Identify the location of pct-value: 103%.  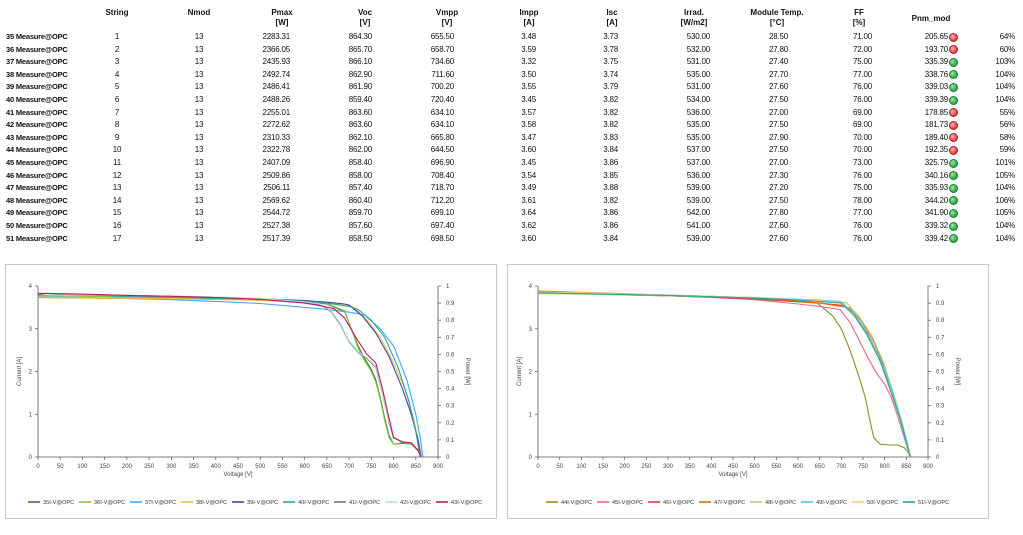
(1005, 62).